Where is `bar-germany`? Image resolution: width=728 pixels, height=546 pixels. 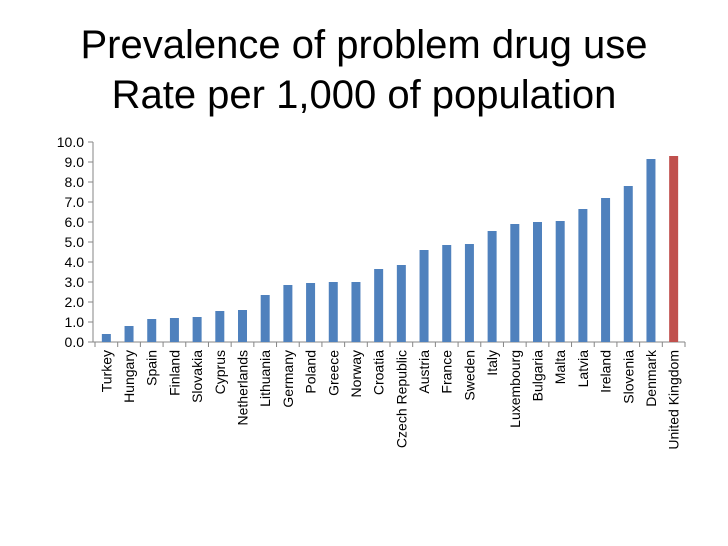
bar-germany is located at coordinates (288, 313).